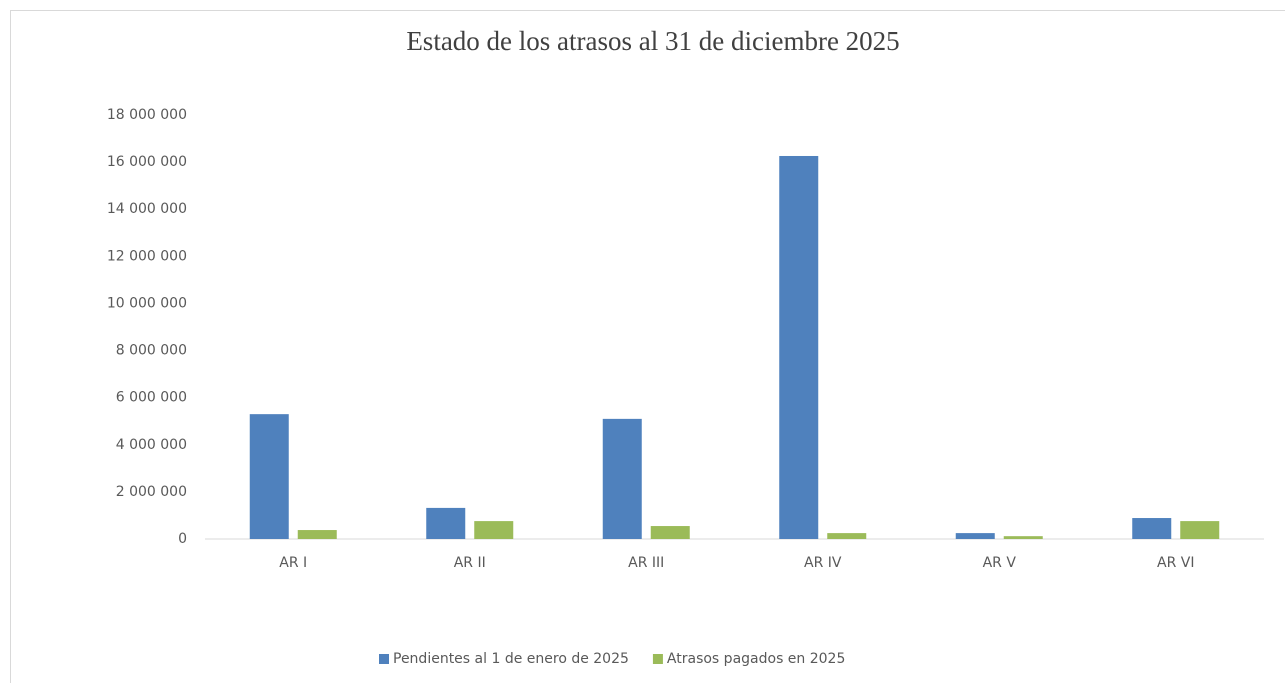 This screenshot has height=683, width=1285. What do you see at coordinates (151, 492) in the screenshot?
I see `y-tick-label: 2 000 000` at bounding box center [151, 492].